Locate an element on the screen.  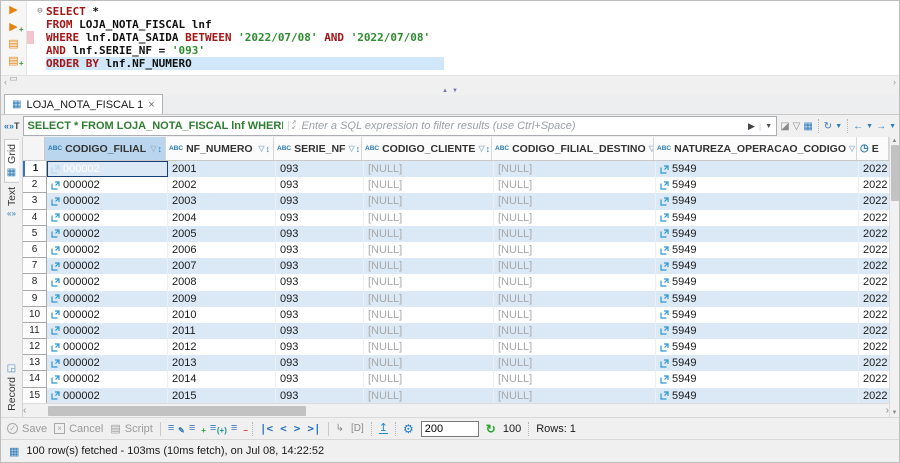
grid-cell: 2012 is located at coordinates (222, 347).